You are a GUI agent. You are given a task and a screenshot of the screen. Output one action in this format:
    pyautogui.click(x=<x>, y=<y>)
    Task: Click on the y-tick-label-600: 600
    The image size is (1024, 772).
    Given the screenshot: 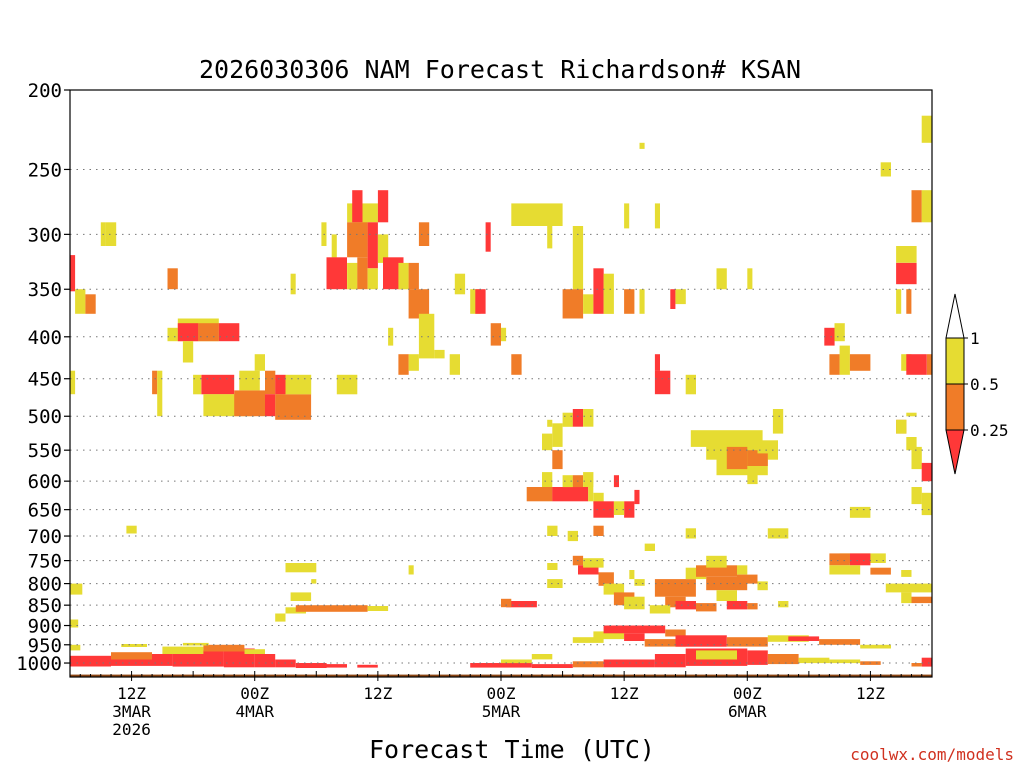 What is the action you would take?
    pyautogui.click(x=45, y=482)
    